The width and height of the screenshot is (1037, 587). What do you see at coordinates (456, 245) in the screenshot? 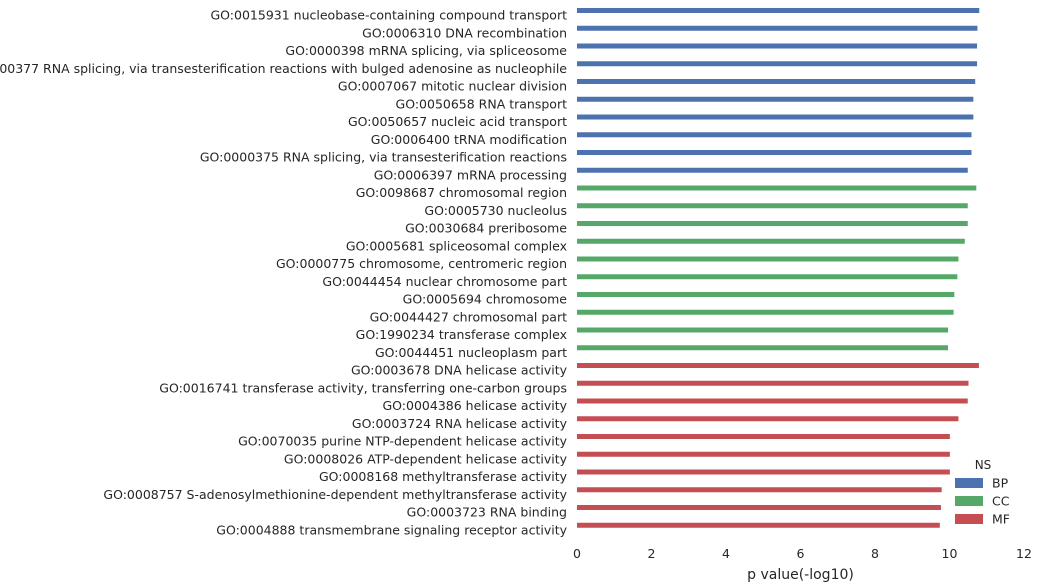
I see `category-label: GO:0005681 spliceosomal complex` at bounding box center [456, 245].